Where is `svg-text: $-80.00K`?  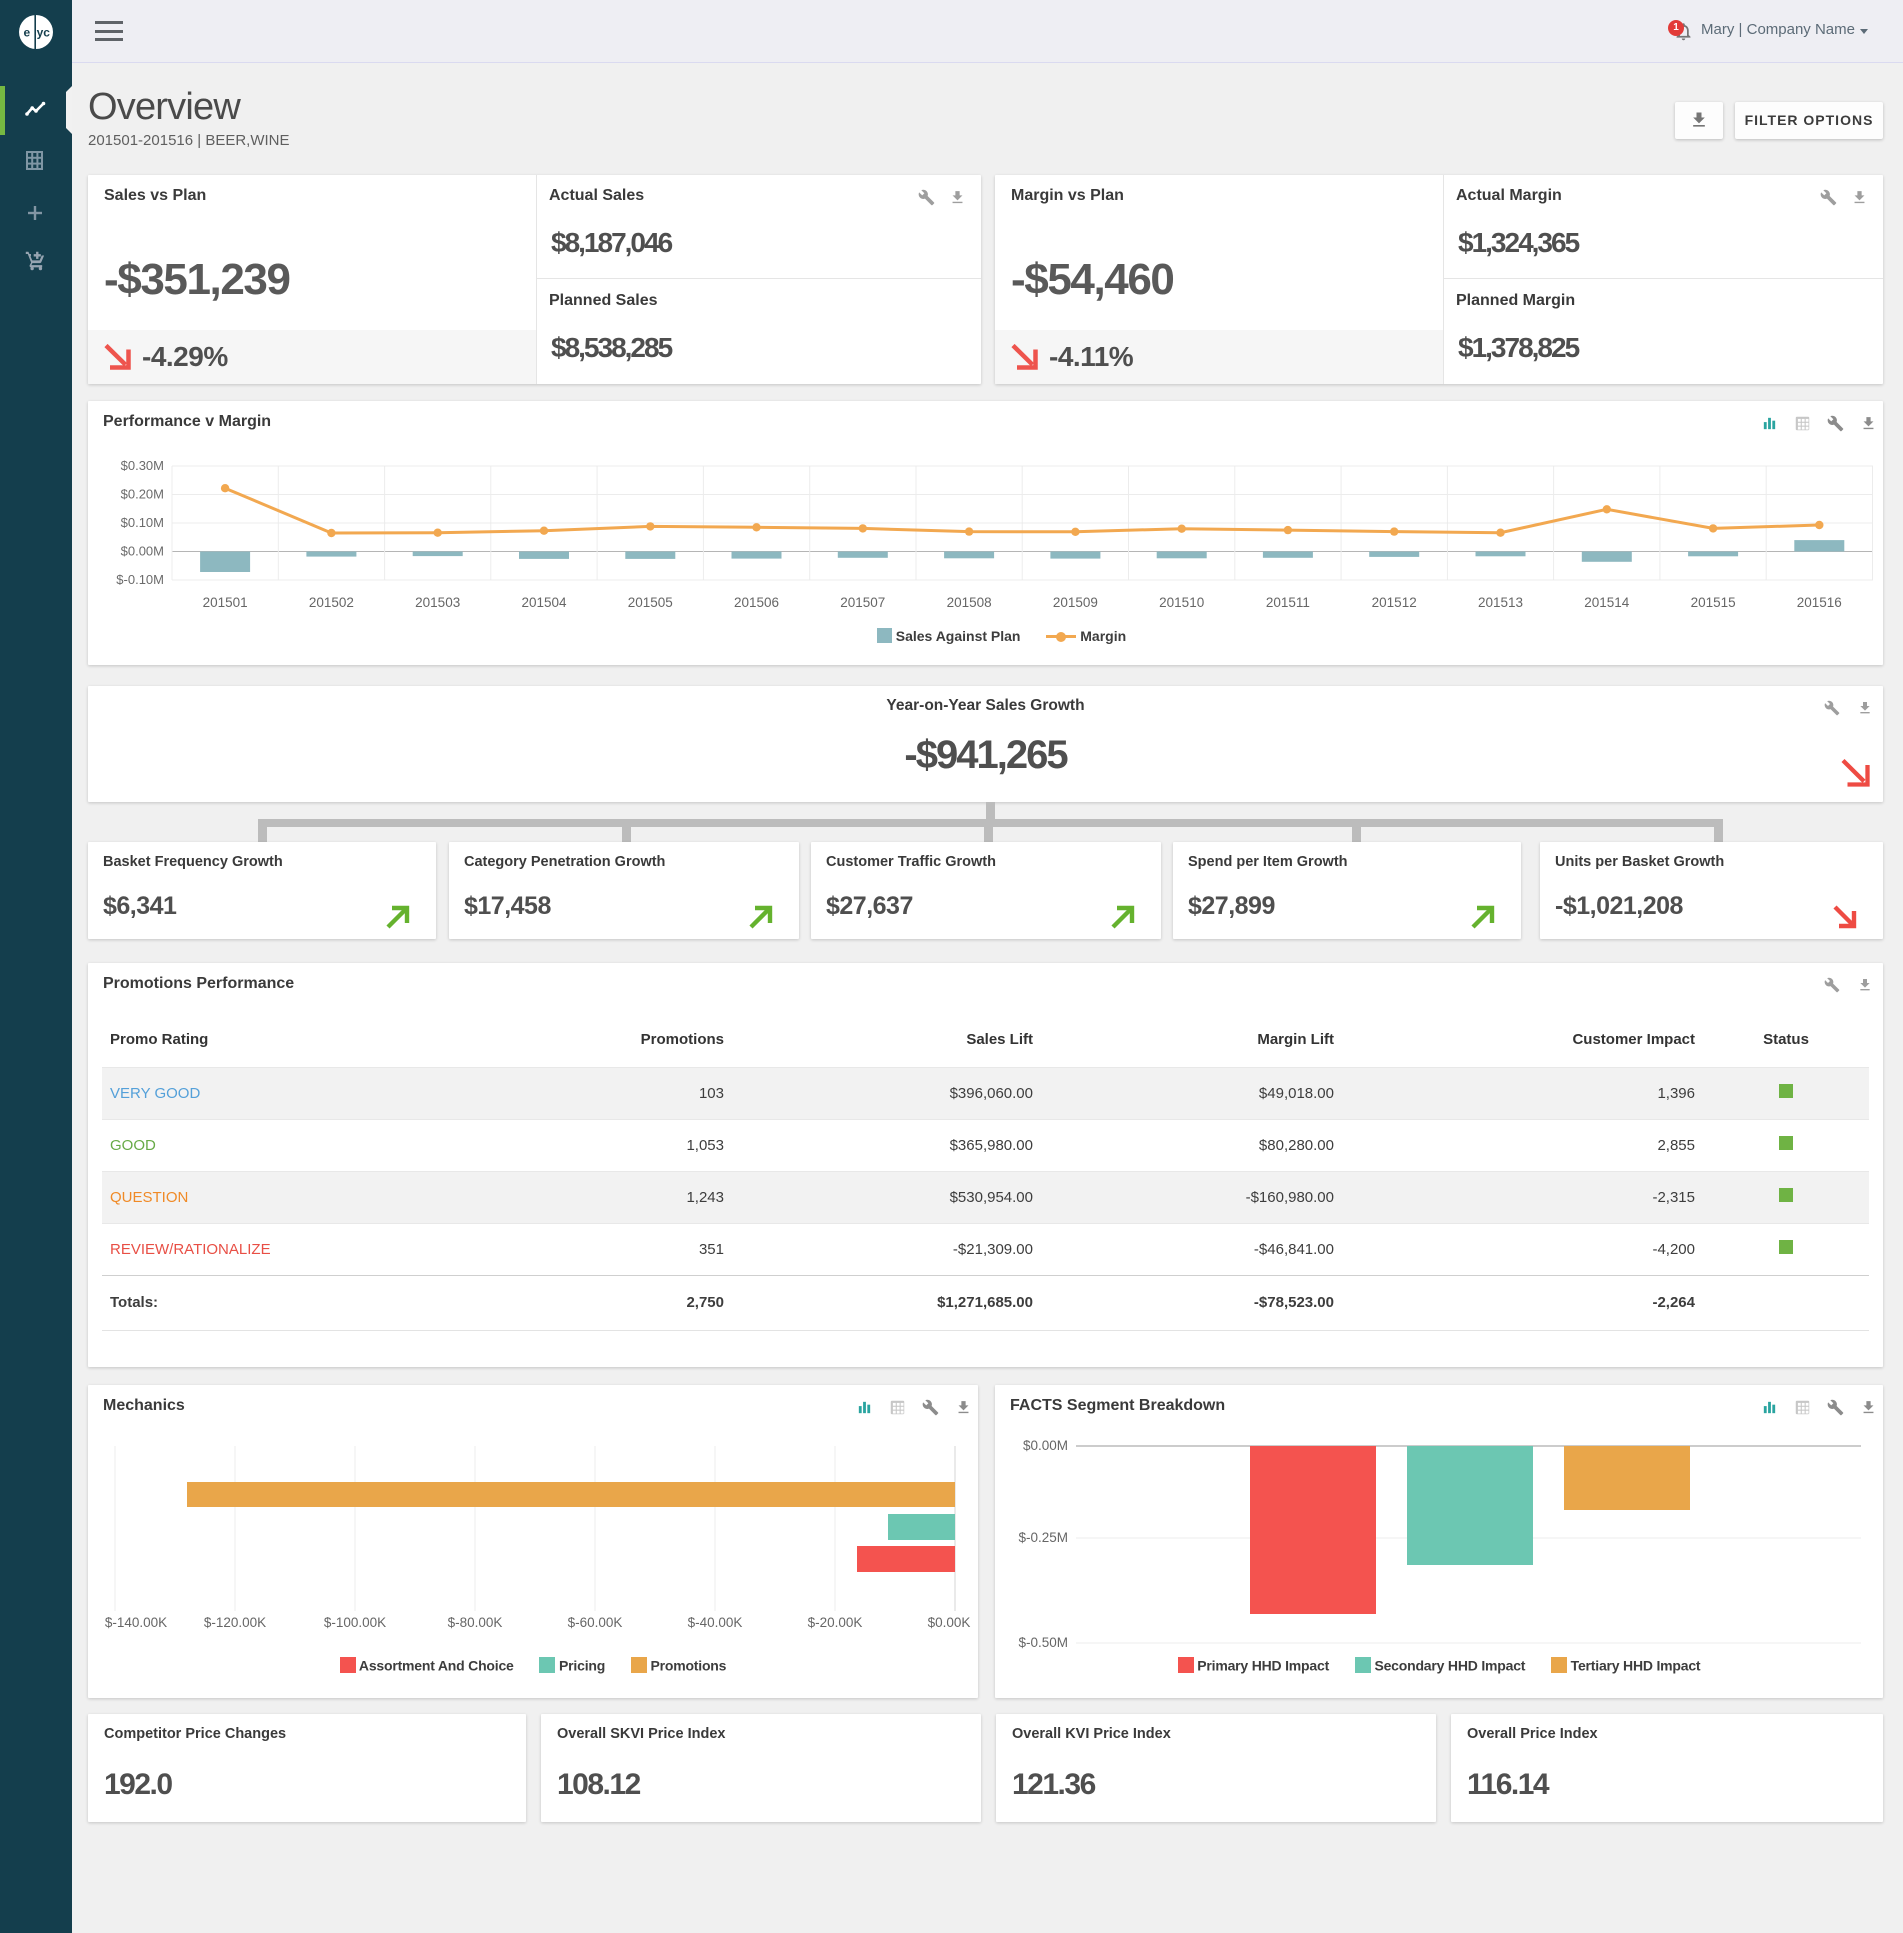
svg-text: $-80.00K is located at coordinates (475, 1622).